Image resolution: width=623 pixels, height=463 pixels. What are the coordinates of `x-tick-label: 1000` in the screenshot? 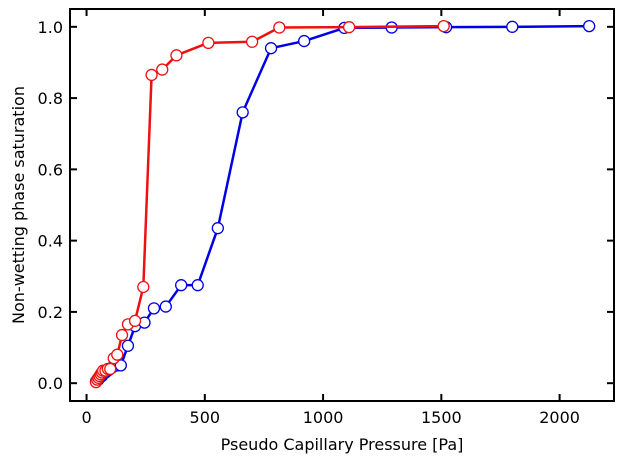 It's located at (323, 417).